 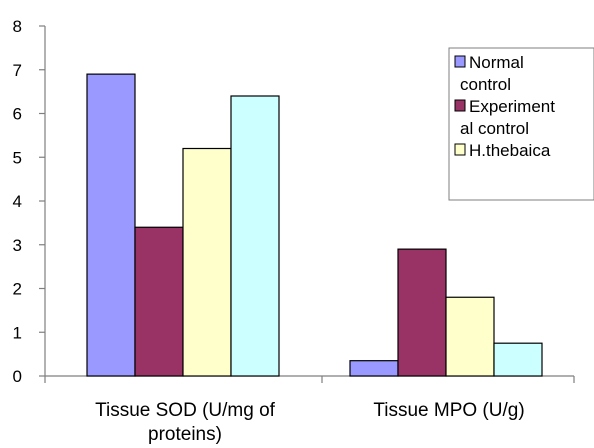 I want to click on x-category-label: Tissue MPO (U/g), so click(x=448, y=410).